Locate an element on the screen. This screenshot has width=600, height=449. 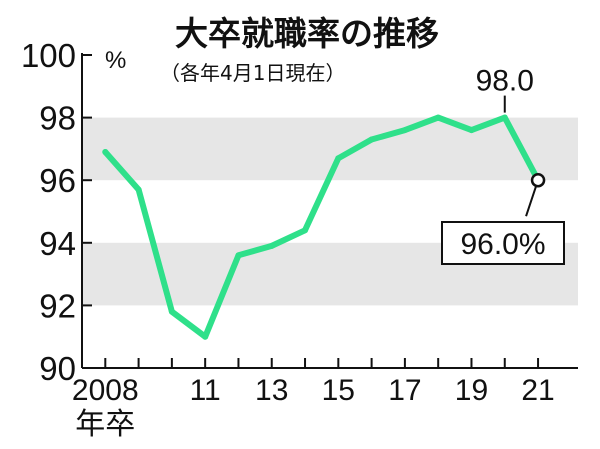
annotation-label: 96.0% is located at coordinates (502, 244).